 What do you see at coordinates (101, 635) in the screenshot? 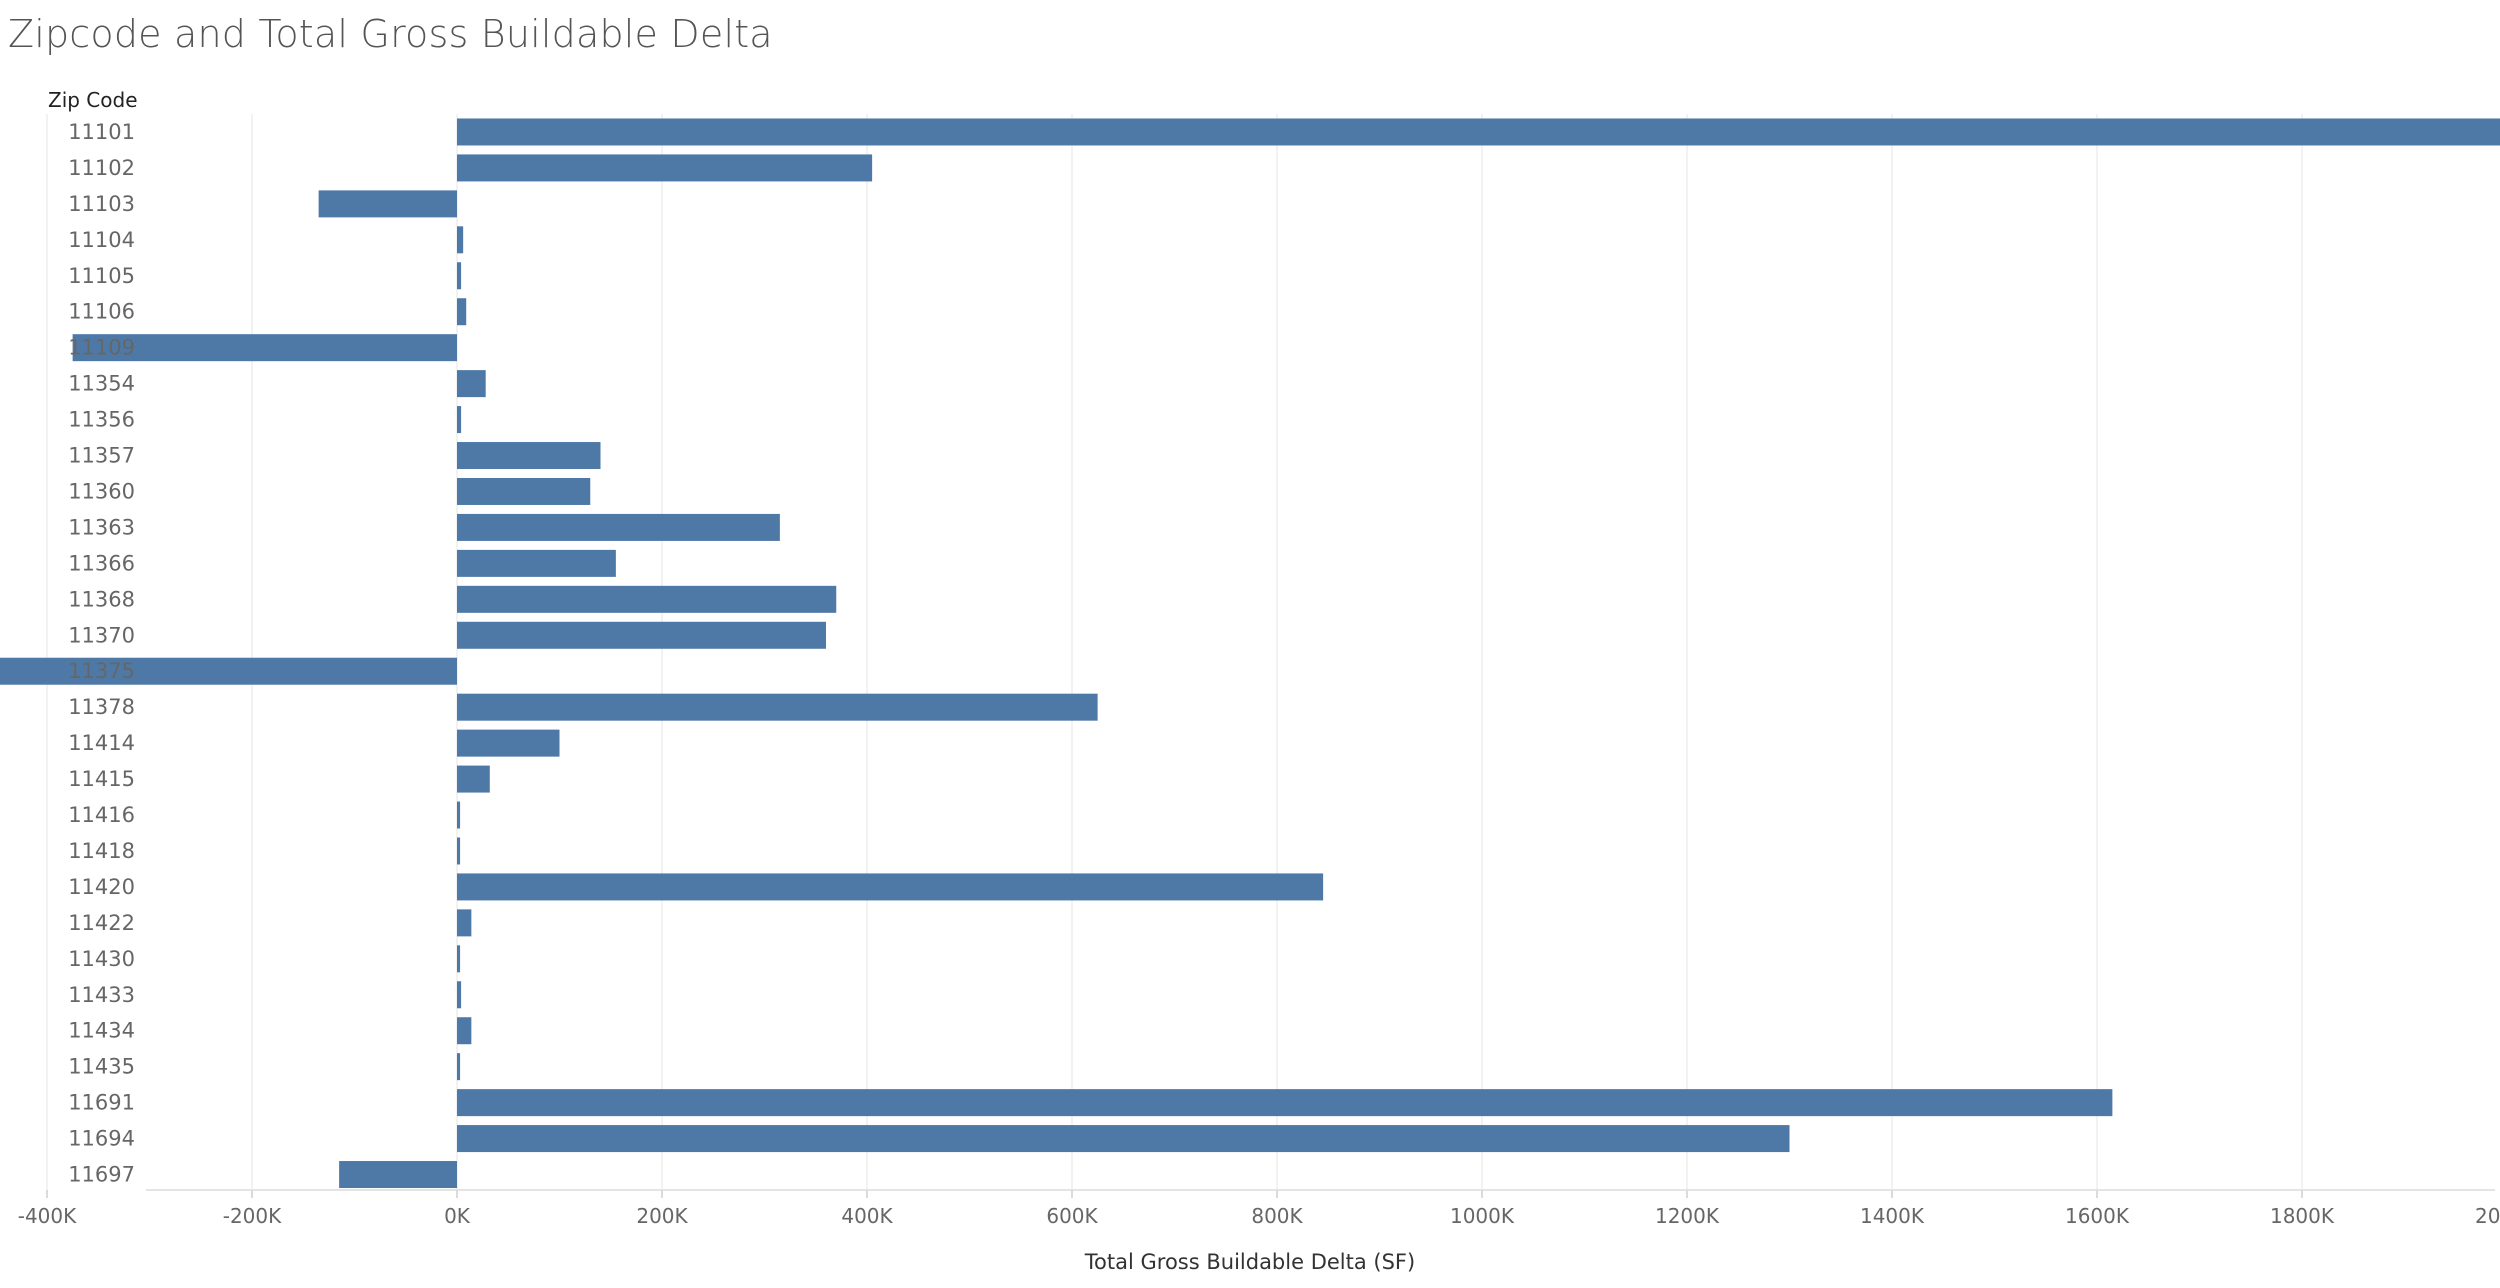
I see `y-tick-label: 11370` at bounding box center [101, 635].